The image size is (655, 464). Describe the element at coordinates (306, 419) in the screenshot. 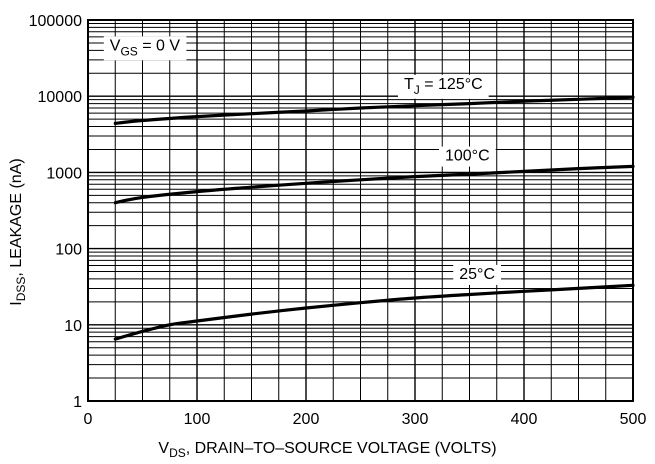

I see `x-tick-label: 200` at that location.